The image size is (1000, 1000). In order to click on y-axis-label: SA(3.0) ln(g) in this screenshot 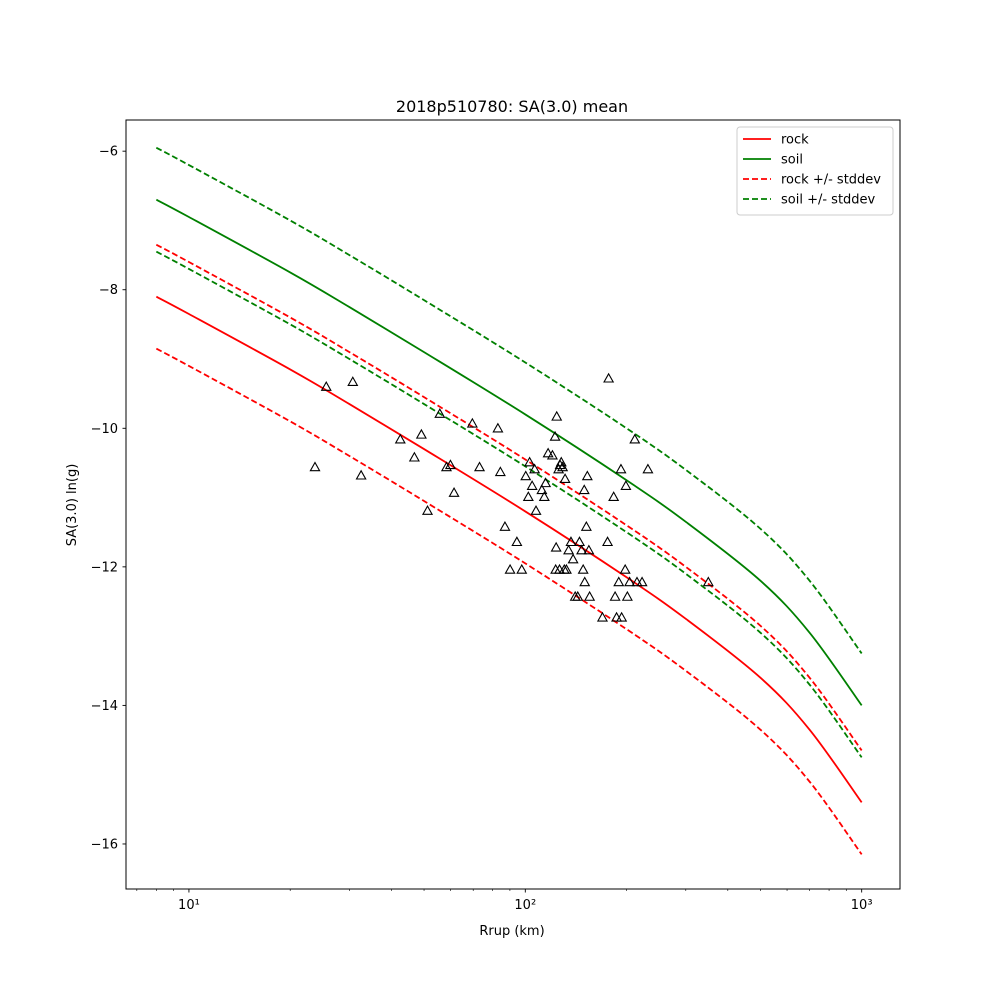, I will do `click(72, 505)`.